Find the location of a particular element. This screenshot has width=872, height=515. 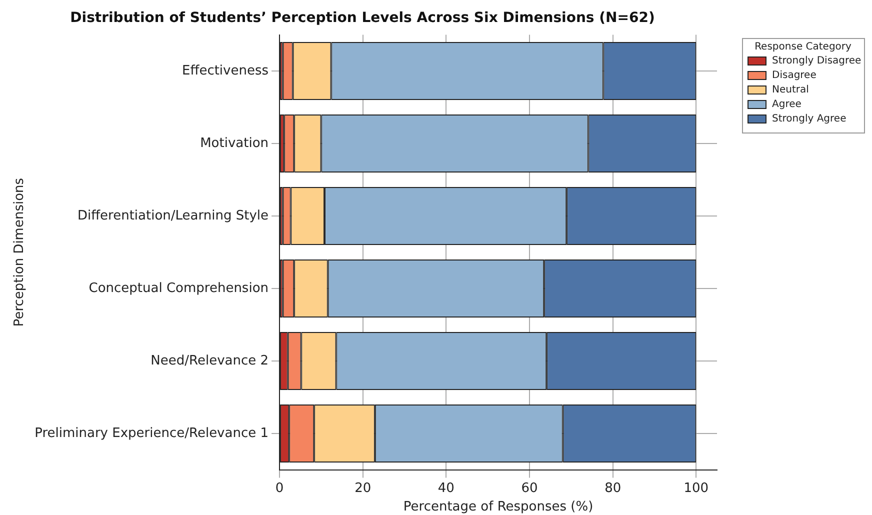

x-tick-label: 60 is located at coordinates (529, 488).